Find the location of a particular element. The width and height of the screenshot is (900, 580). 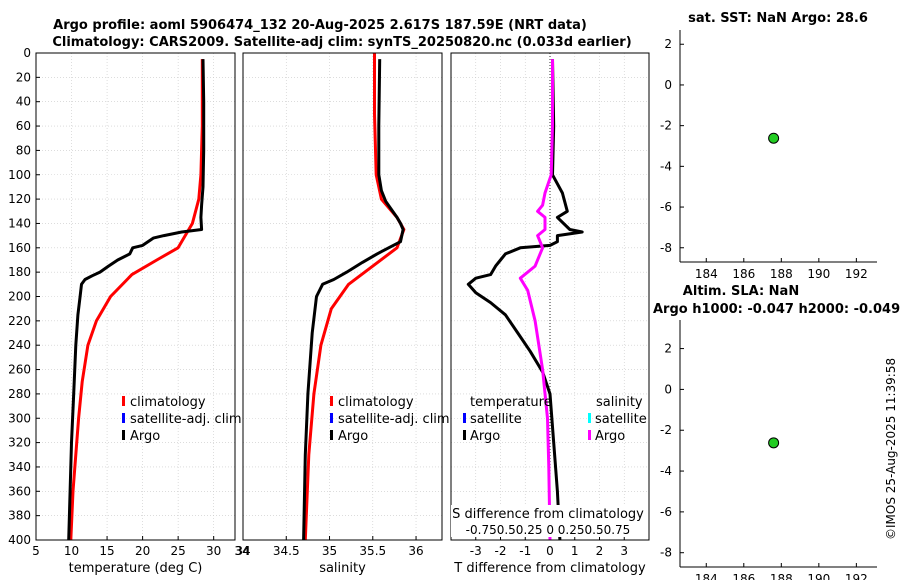

temp-ytick-label: 60 is located at coordinates (23, 126).